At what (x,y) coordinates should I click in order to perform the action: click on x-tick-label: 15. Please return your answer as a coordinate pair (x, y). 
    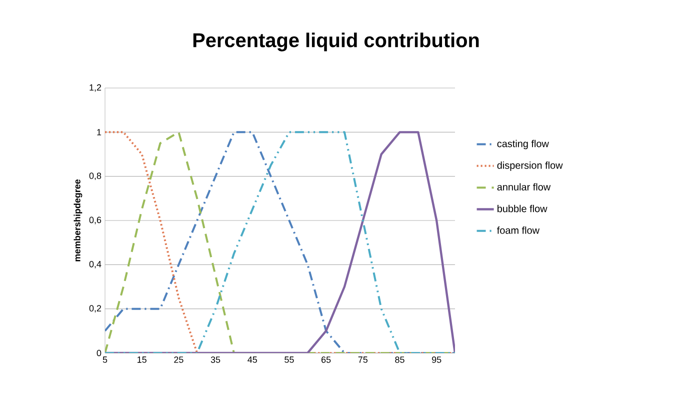
    Looking at the image, I should click on (142, 359).